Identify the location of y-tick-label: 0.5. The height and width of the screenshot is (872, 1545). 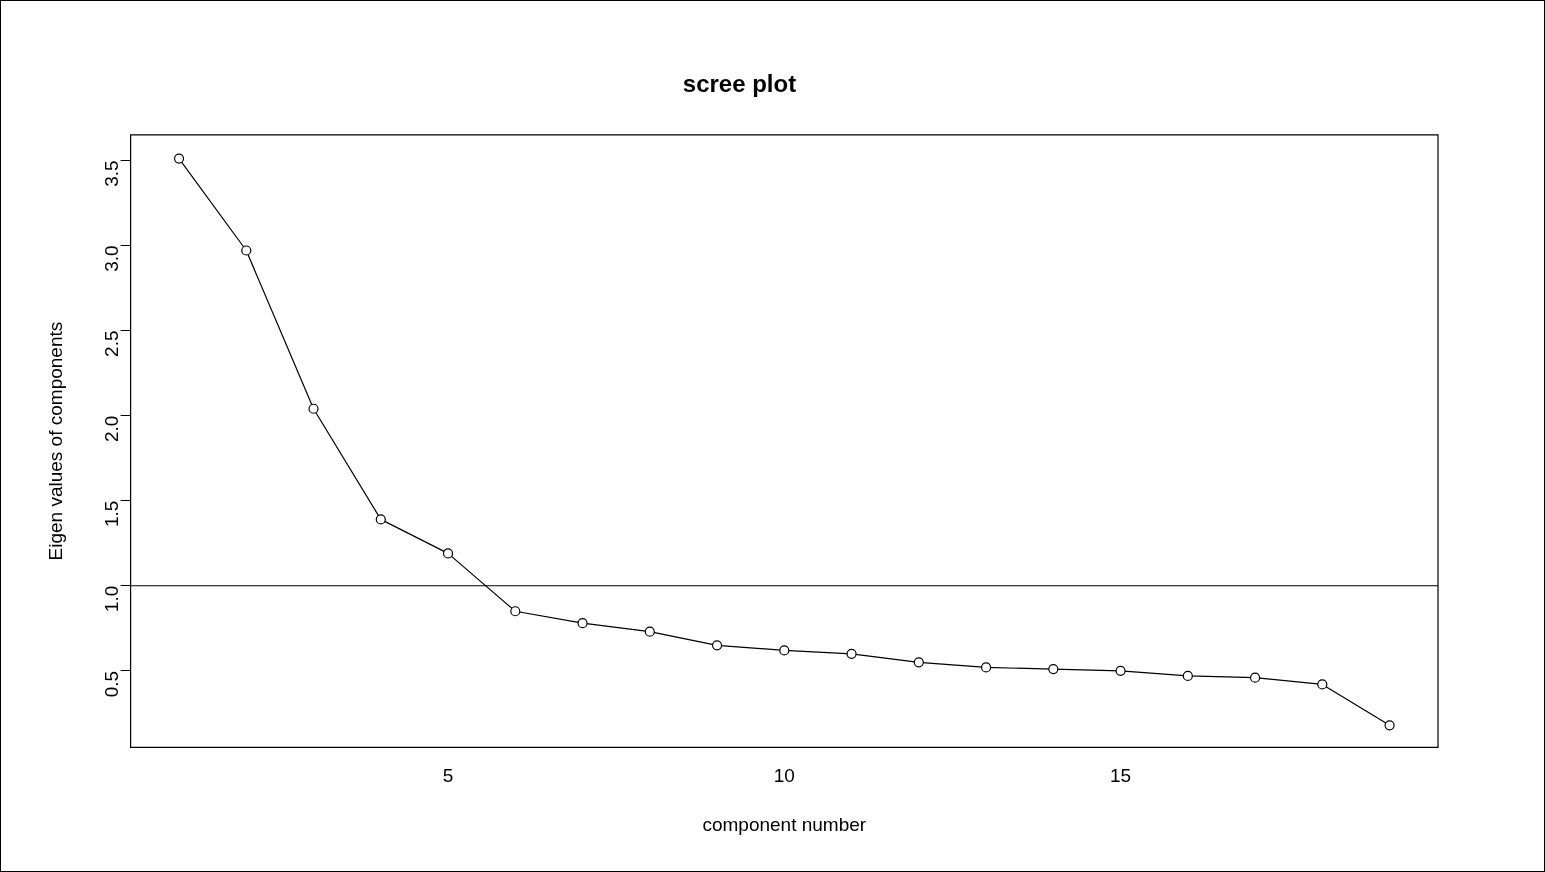
(111, 684).